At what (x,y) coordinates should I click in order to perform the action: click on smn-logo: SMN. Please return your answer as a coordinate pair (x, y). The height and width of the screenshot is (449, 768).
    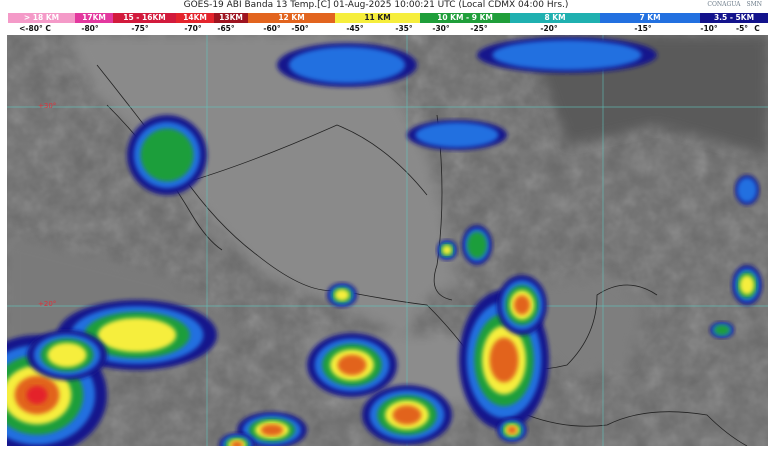
    Looking at the image, I should click on (754, 4).